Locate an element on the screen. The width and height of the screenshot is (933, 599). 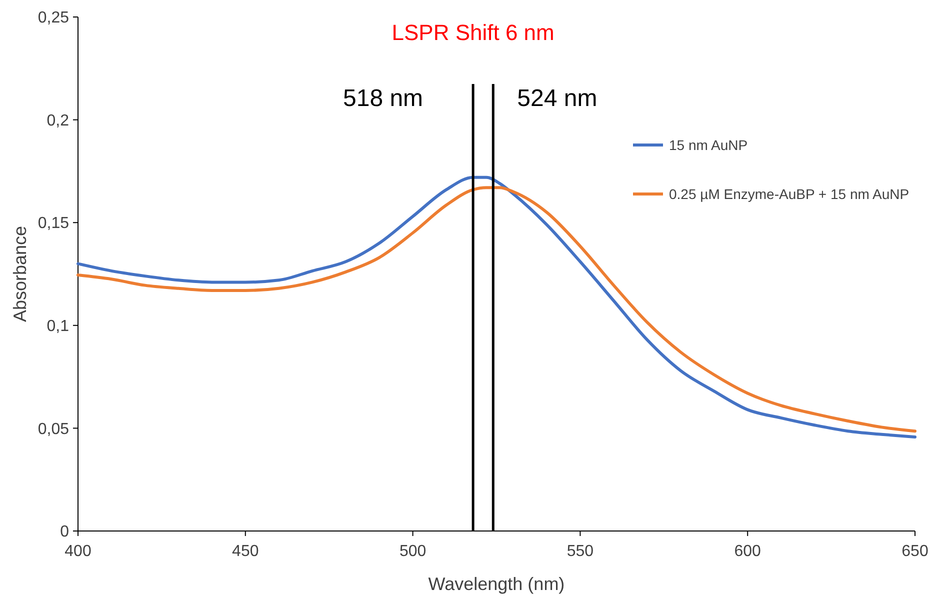
y-tick-label: 0,05 is located at coordinates (54, 429).